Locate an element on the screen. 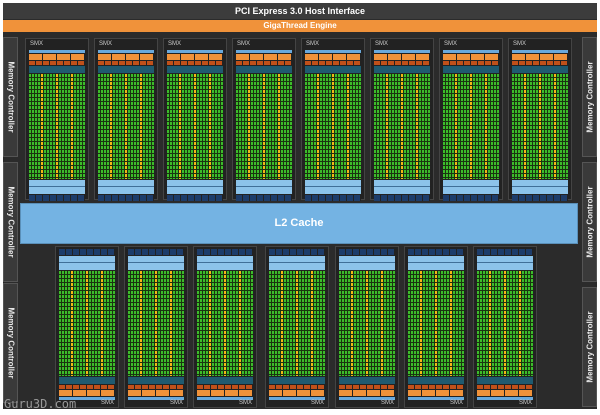  smx-top-5: SMX is located at coordinates (333, 119).